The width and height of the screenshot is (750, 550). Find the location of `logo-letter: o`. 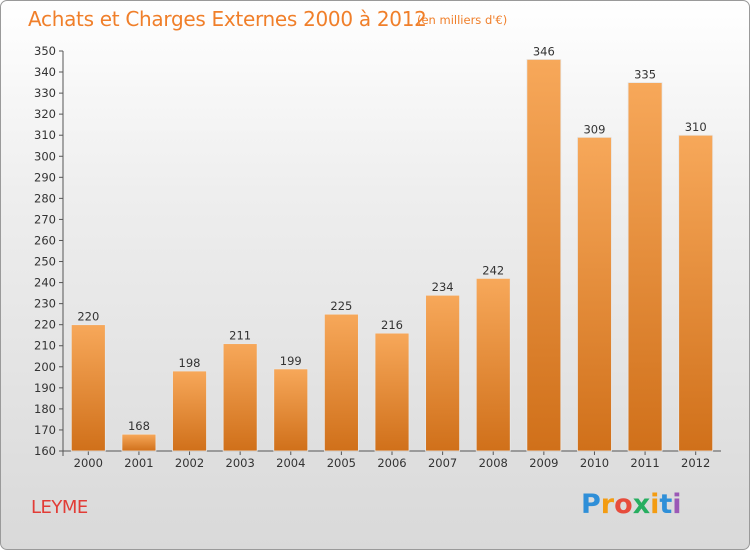

logo-letter: o is located at coordinates (623, 504).